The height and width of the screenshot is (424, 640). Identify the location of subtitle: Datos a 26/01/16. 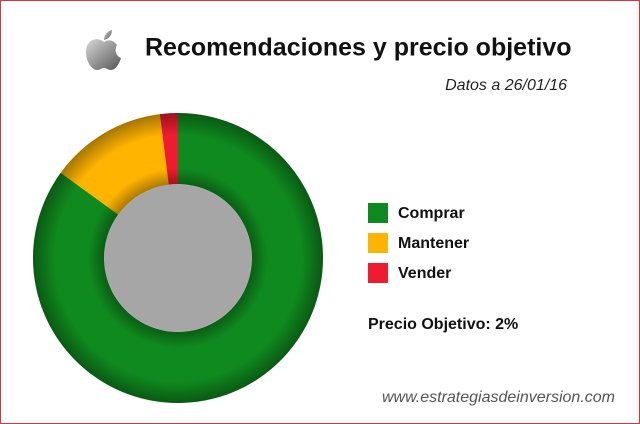
(506, 85).